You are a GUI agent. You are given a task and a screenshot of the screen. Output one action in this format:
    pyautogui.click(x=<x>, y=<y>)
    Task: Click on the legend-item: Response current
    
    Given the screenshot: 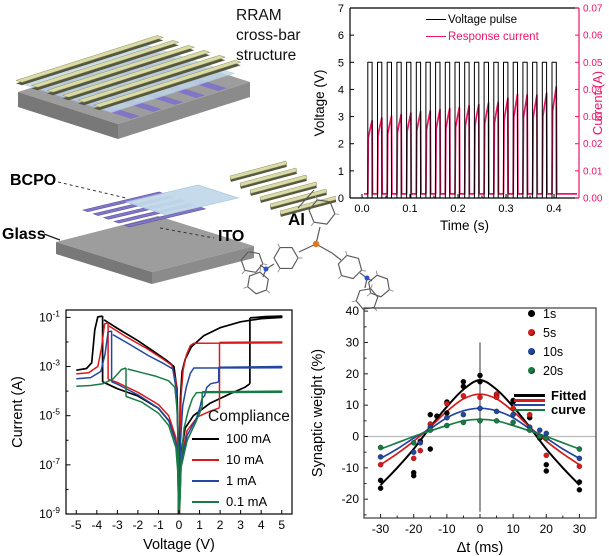 What is the action you would take?
    pyautogui.click(x=482, y=36)
    